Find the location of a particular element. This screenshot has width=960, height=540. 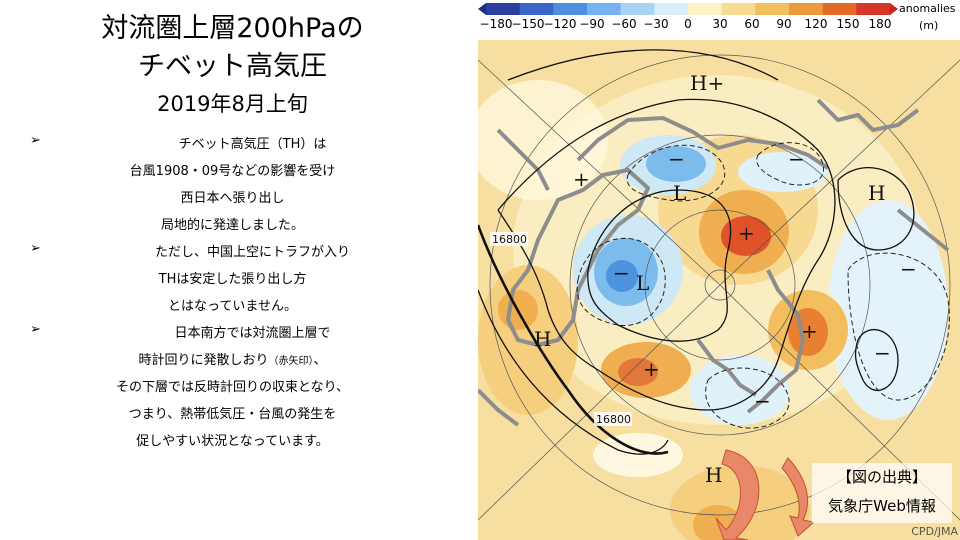

colorbar-tick-label: 150 is located at coordinates (848, 24).